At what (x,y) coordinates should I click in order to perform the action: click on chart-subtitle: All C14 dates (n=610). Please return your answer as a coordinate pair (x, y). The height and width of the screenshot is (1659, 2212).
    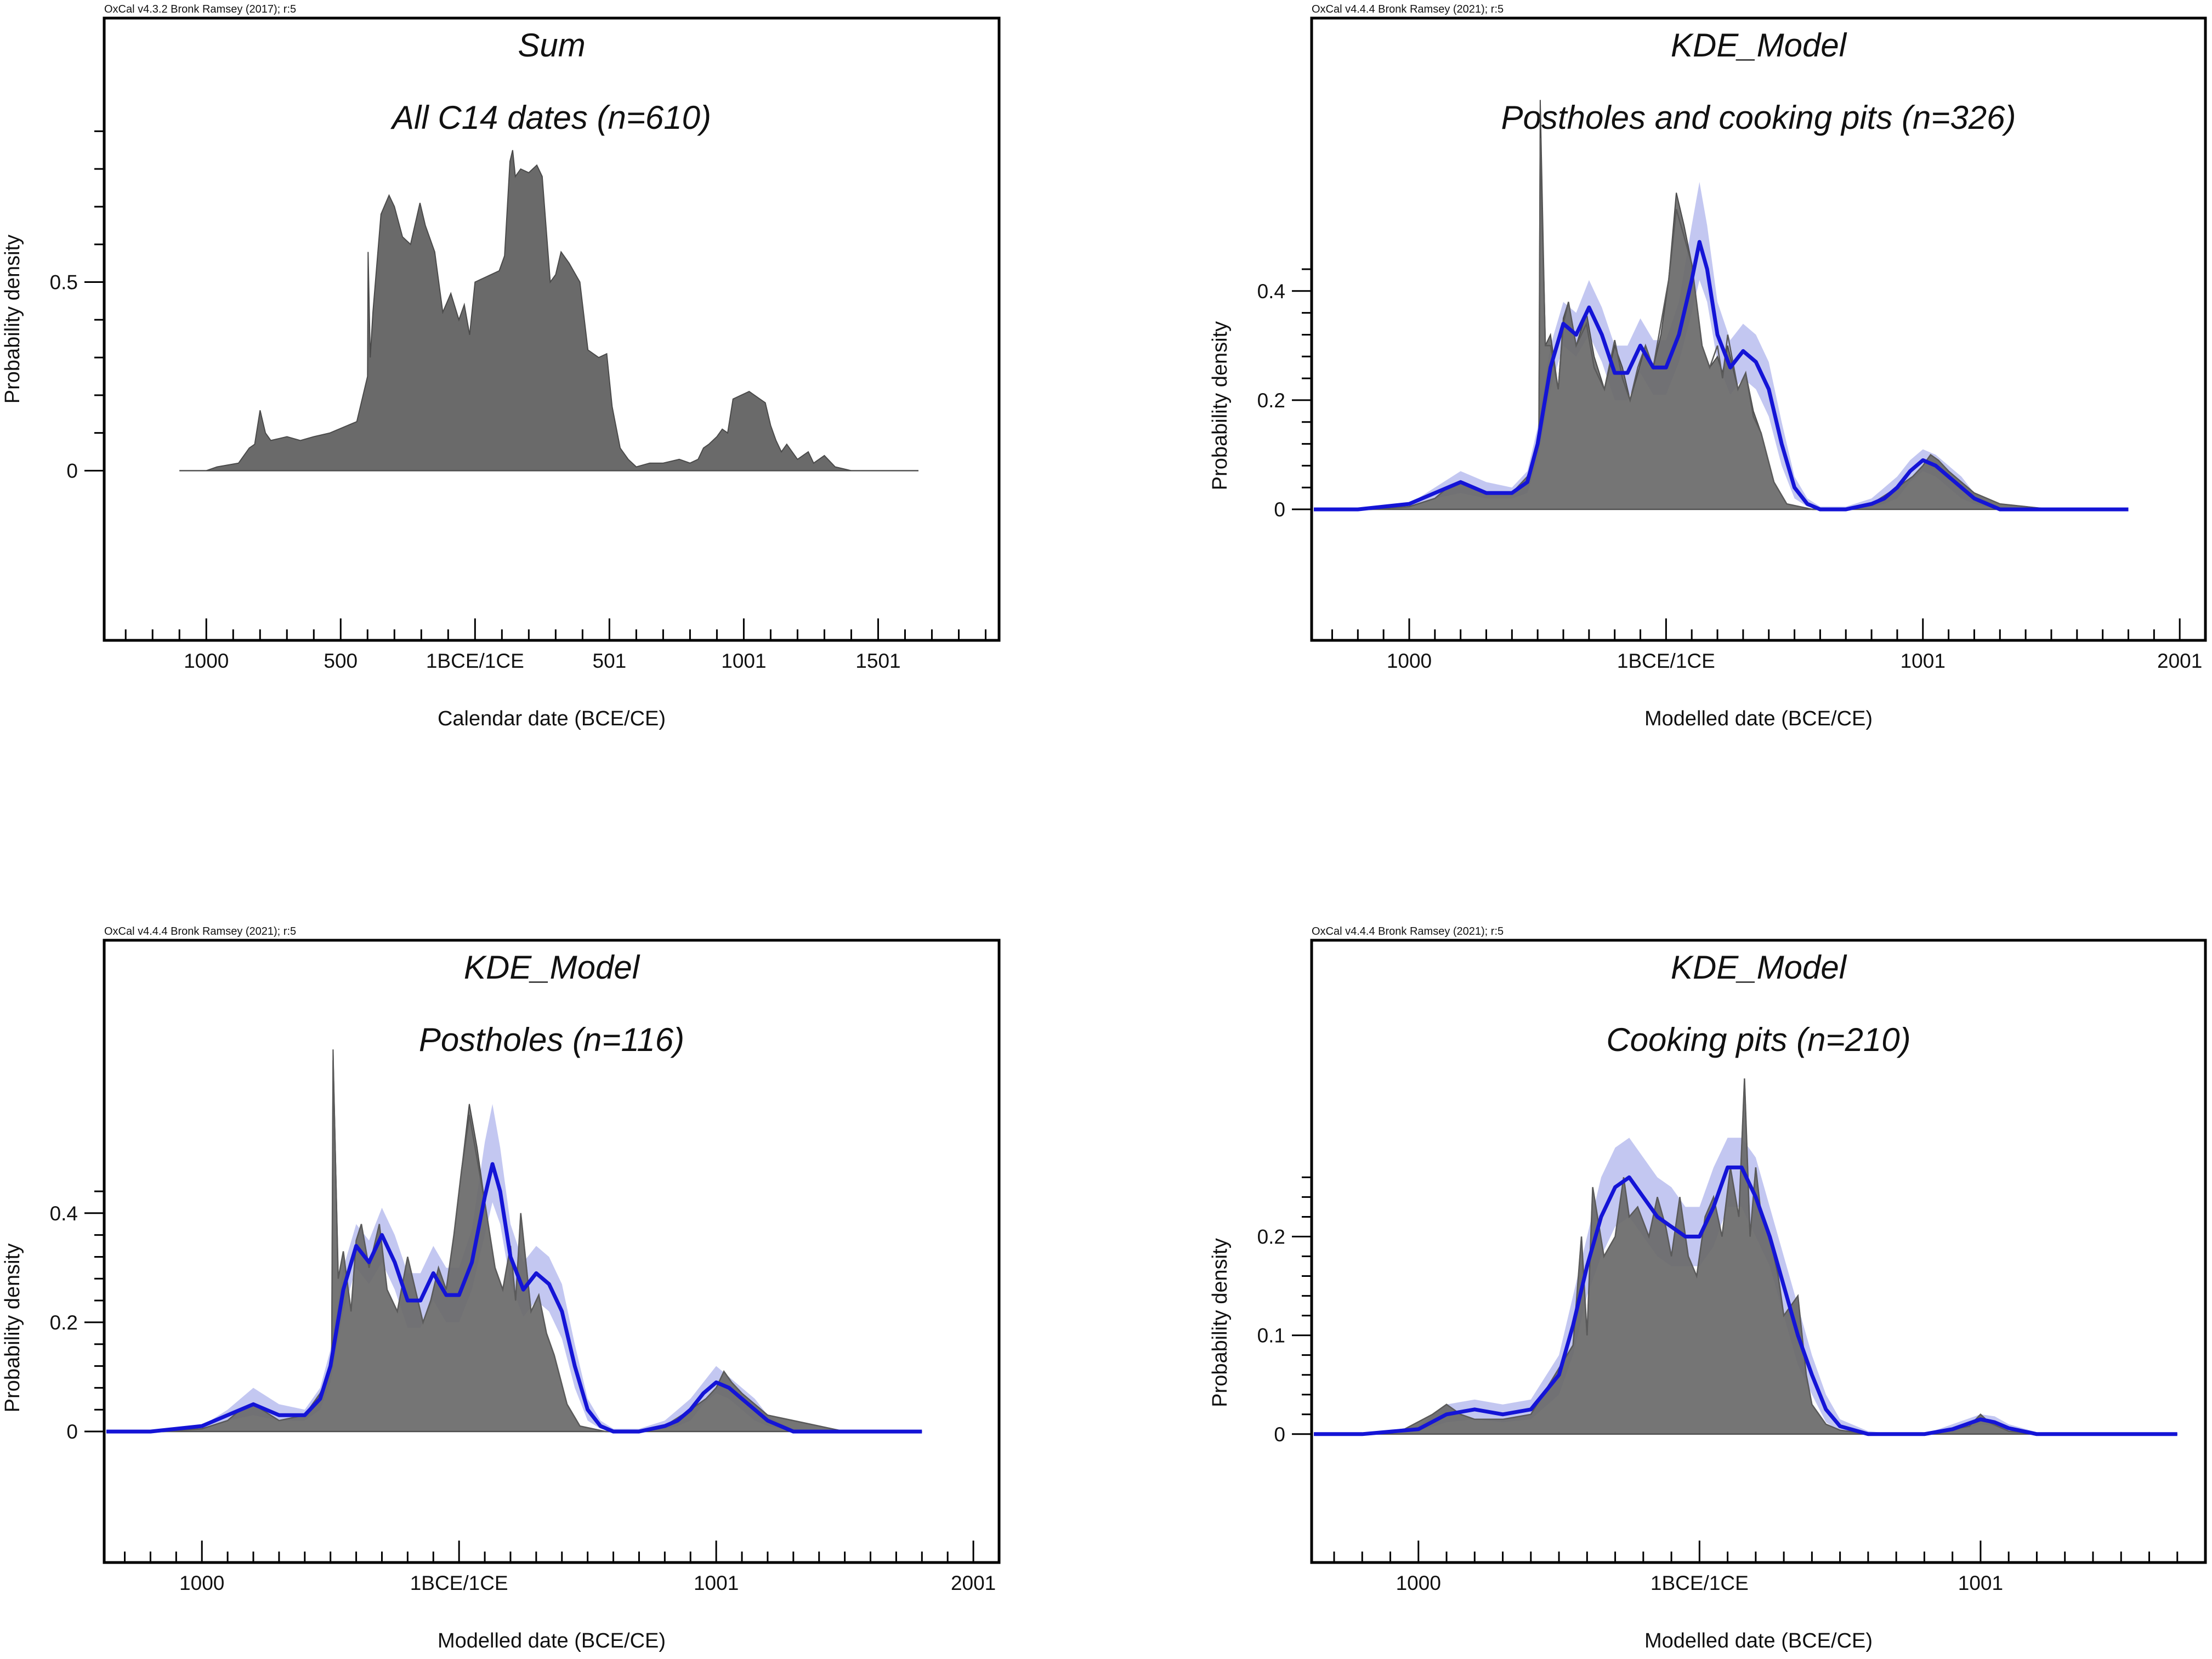
    Looking at the image, I should click on (550, 117).